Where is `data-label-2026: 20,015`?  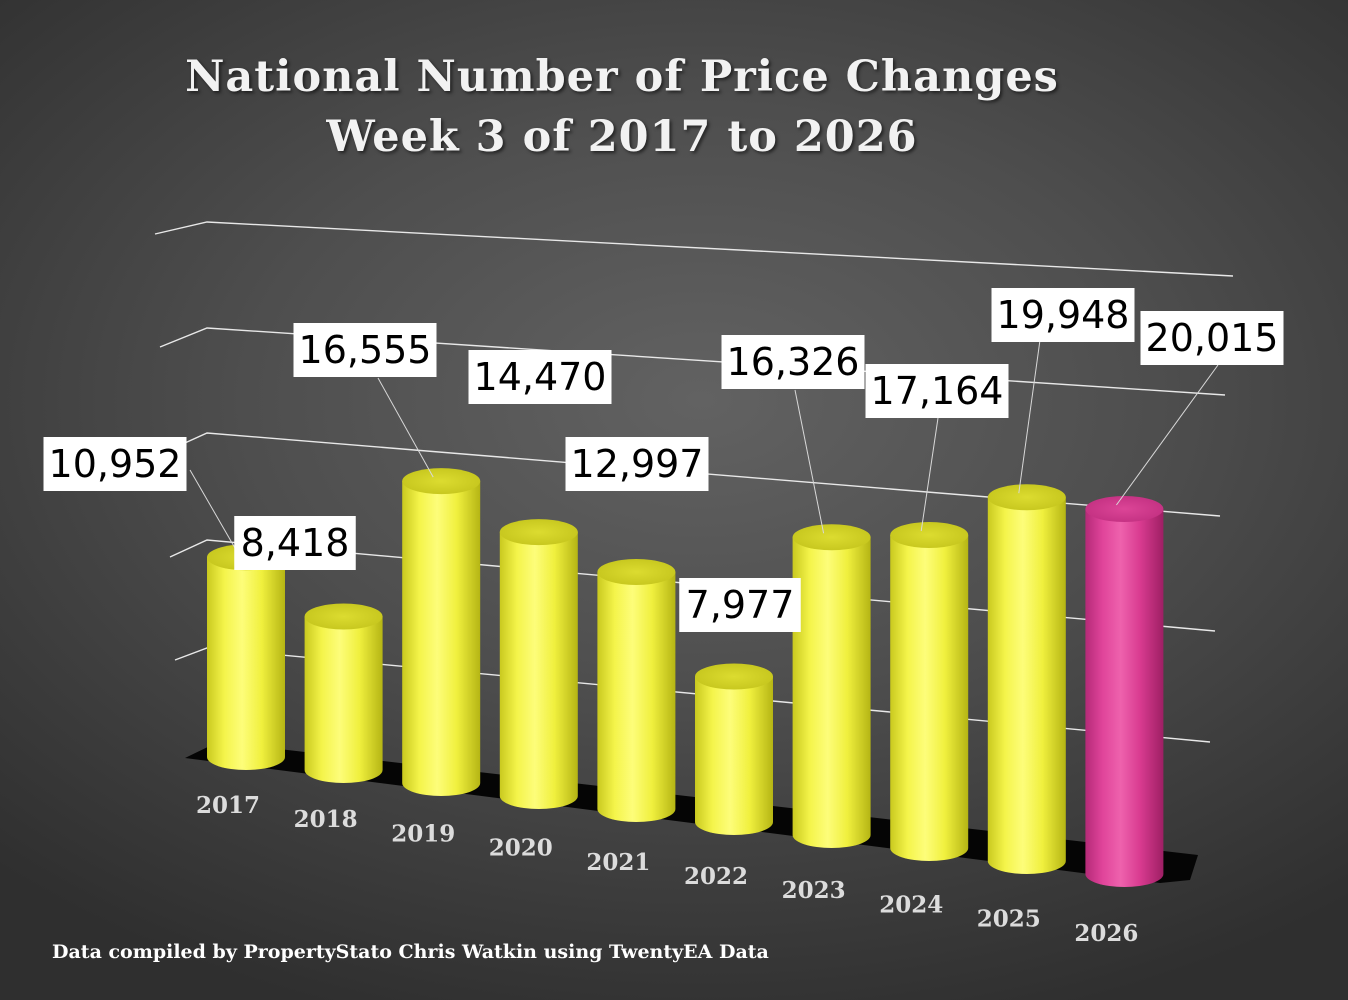 data-label-2026: 20,015 is located at coordinates (1212, 338).